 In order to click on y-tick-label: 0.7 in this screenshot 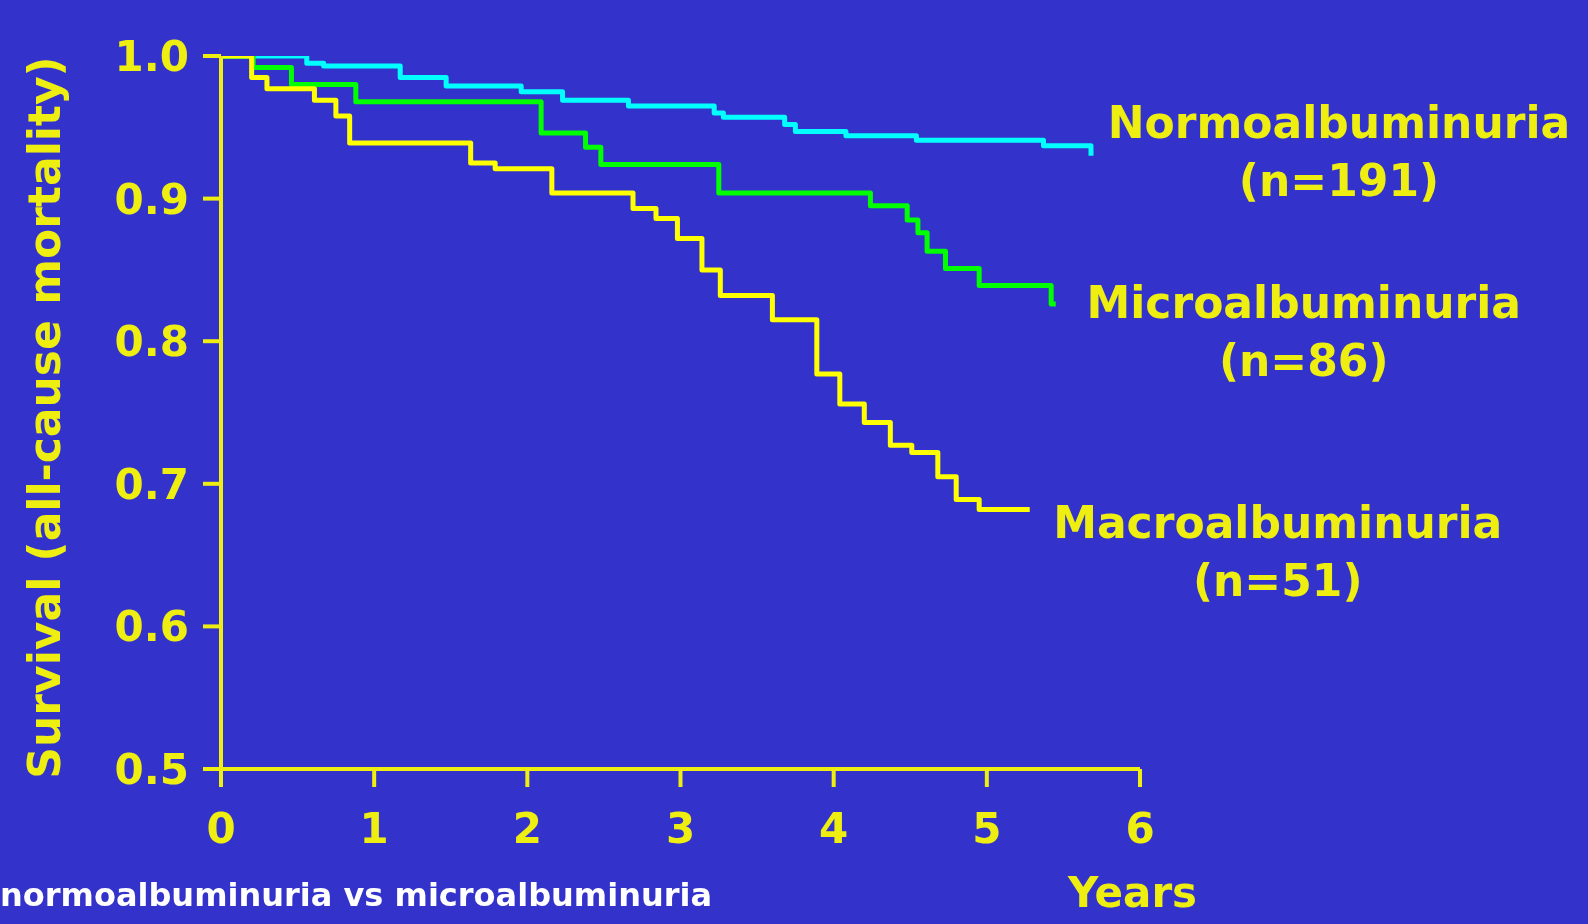, I will do `click(151, 484)`.